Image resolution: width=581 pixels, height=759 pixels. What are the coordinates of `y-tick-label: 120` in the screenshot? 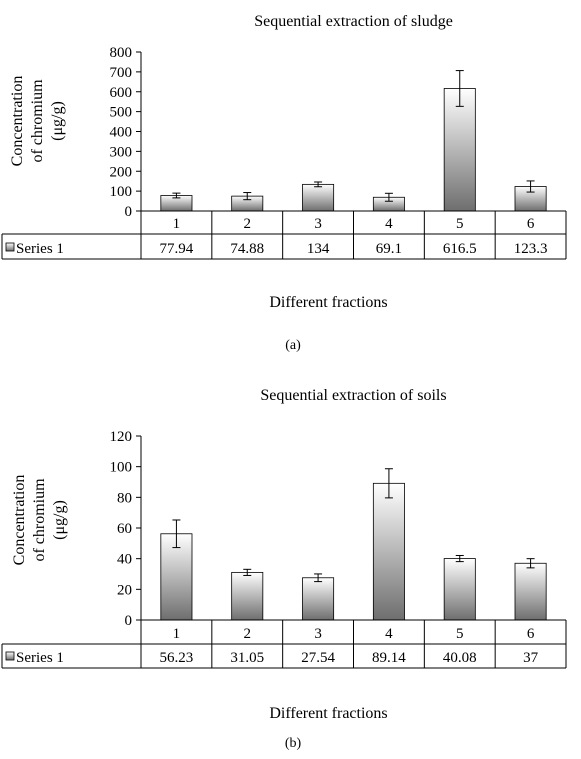 It's located at (121, 437).